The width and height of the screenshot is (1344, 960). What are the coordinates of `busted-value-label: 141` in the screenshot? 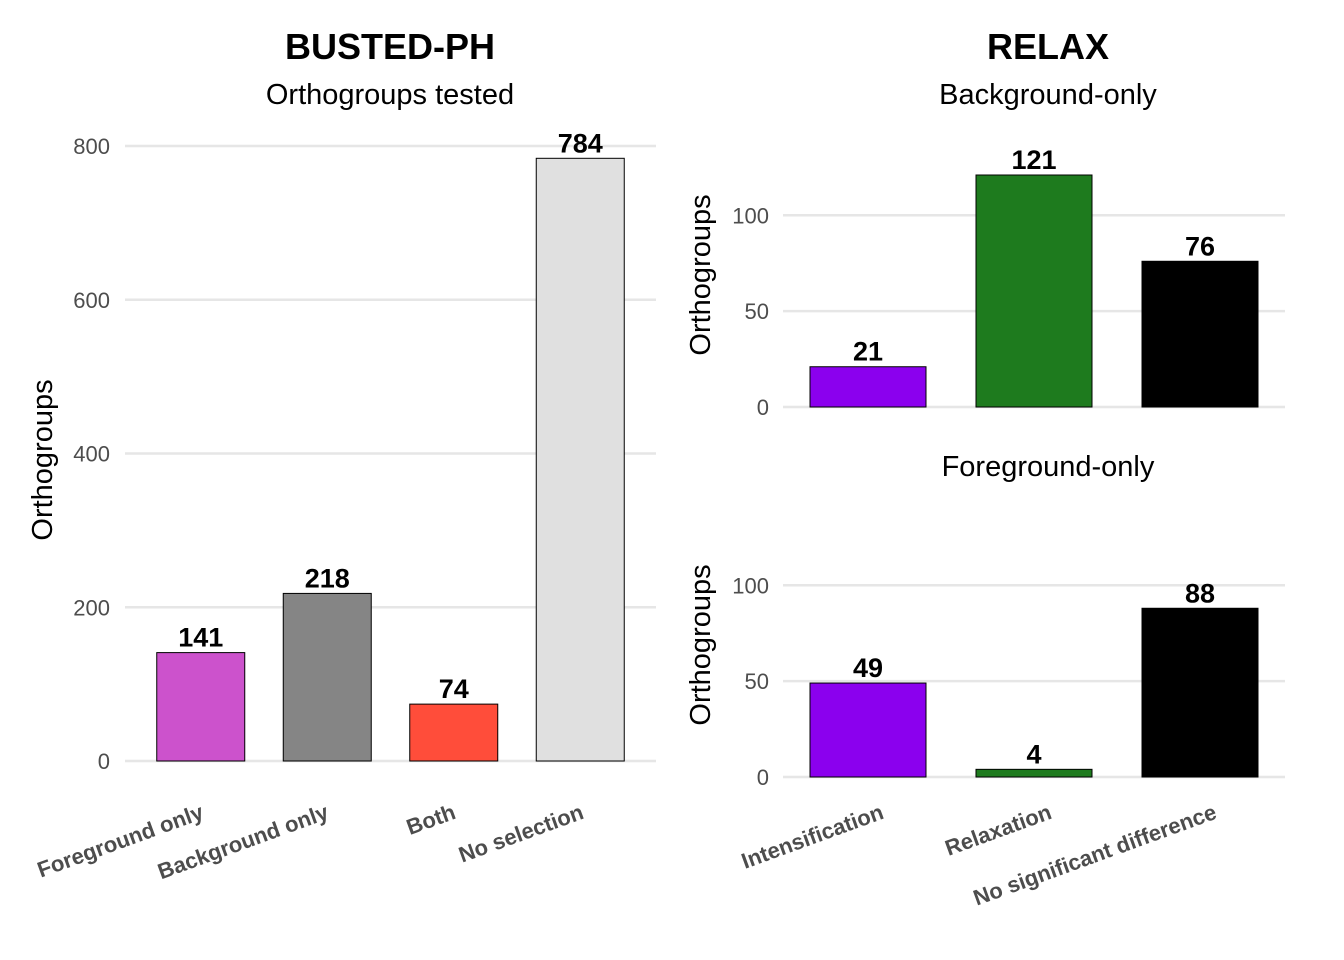 It's located at (200, 638).